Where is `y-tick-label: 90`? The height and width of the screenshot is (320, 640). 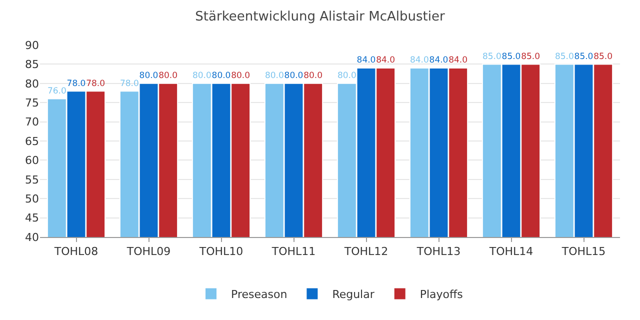
y-tick-label: 90 is located at coordinates (32, 45).